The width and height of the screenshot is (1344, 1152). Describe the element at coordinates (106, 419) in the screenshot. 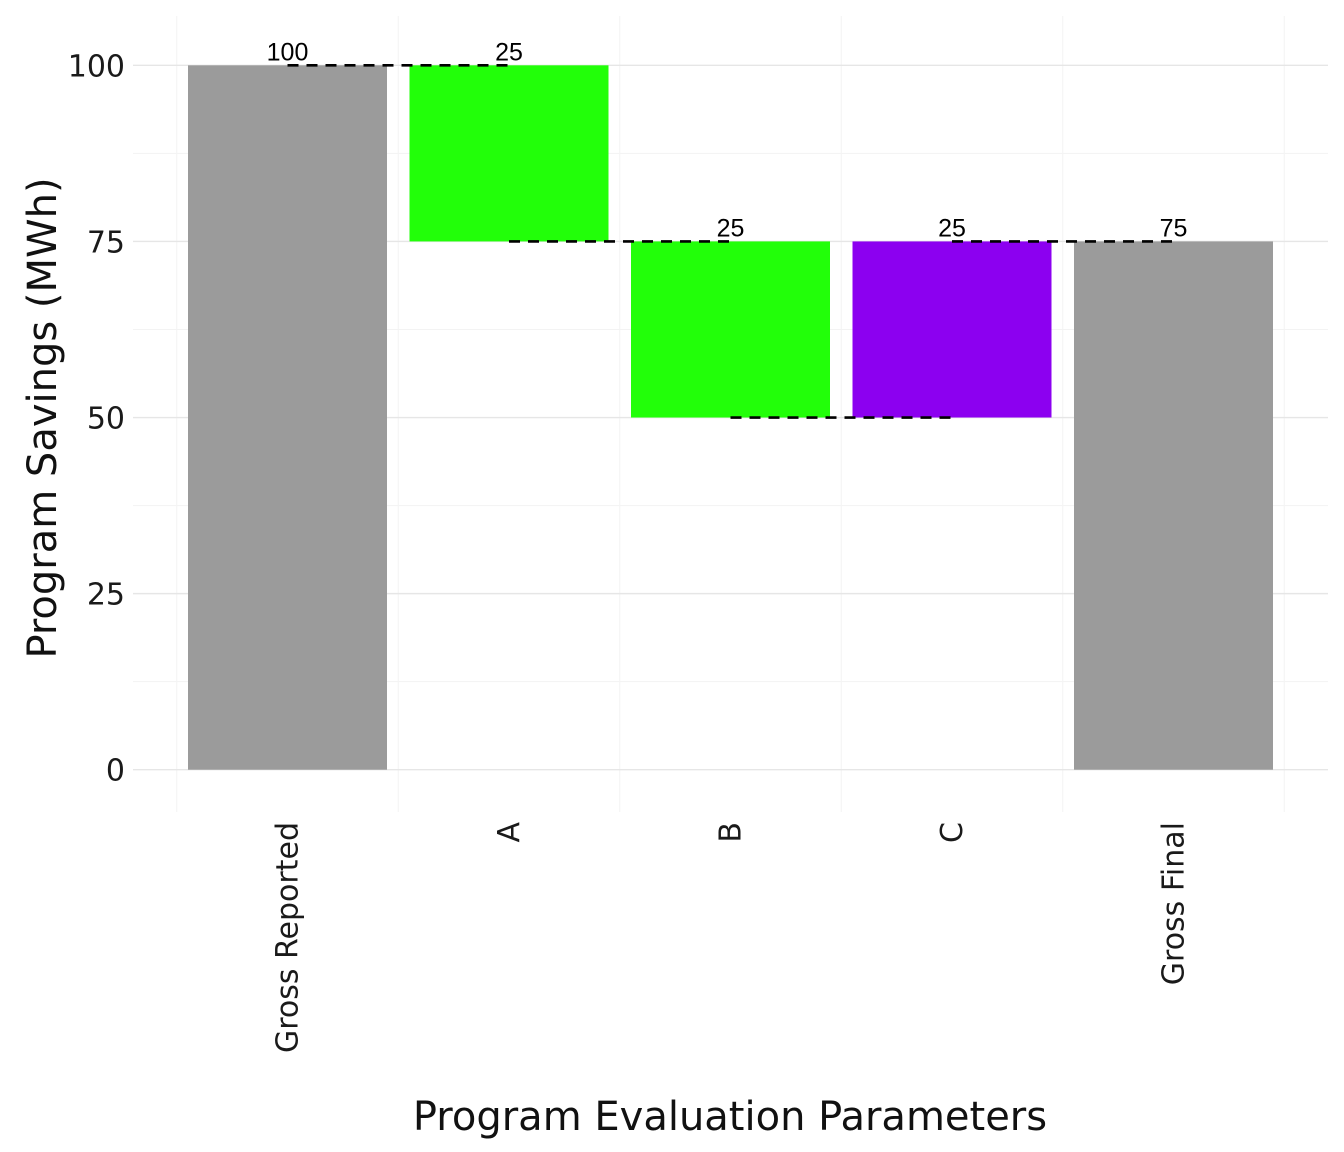

I see `y-tick-label: 50` at that location.